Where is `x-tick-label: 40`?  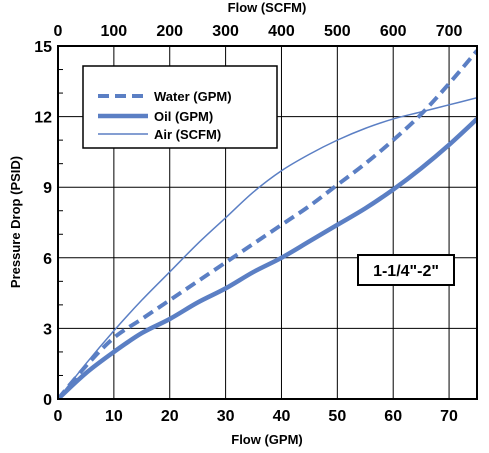 x-tick-label: 40 is located at coordinates (282, 416).